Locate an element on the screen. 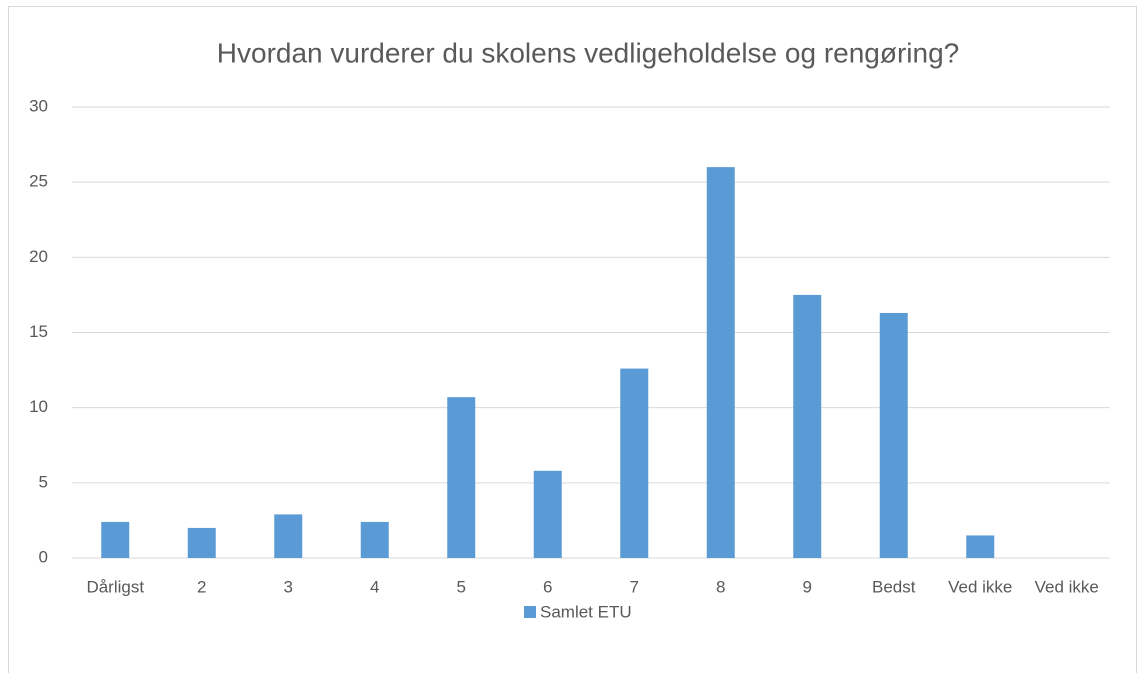 Image resolution: width=1145 pixels, height=673 pixels. x-tick-label: 5 is located at coordinates (461, 586).